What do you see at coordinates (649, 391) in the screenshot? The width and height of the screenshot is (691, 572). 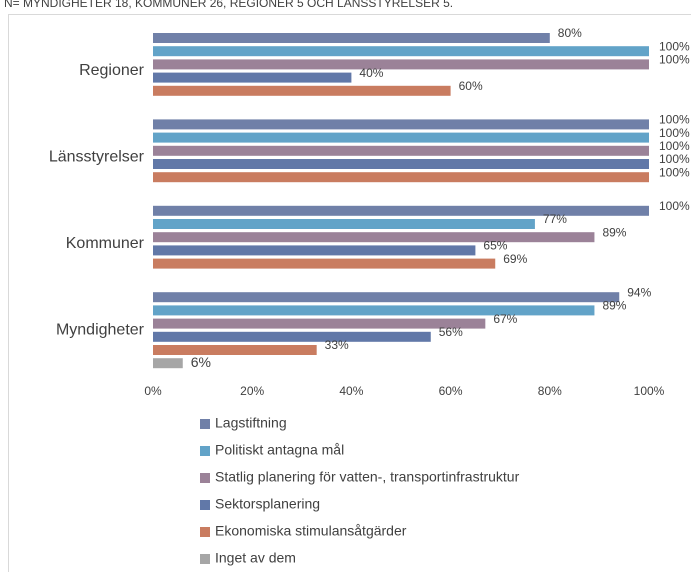 I see `x-tick-label: 100%` at bounding box center [649, 391].